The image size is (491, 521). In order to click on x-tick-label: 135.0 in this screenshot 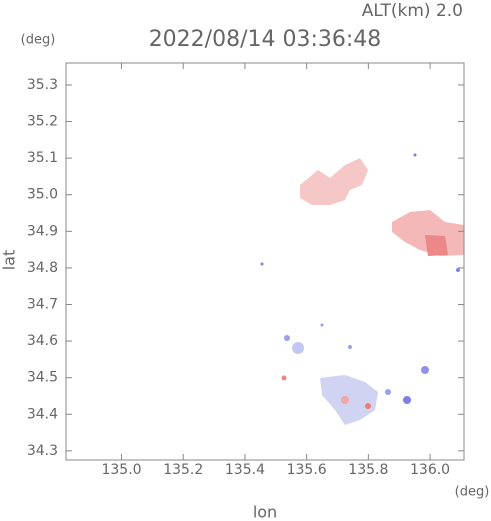, I will do `click(121, 470)`.